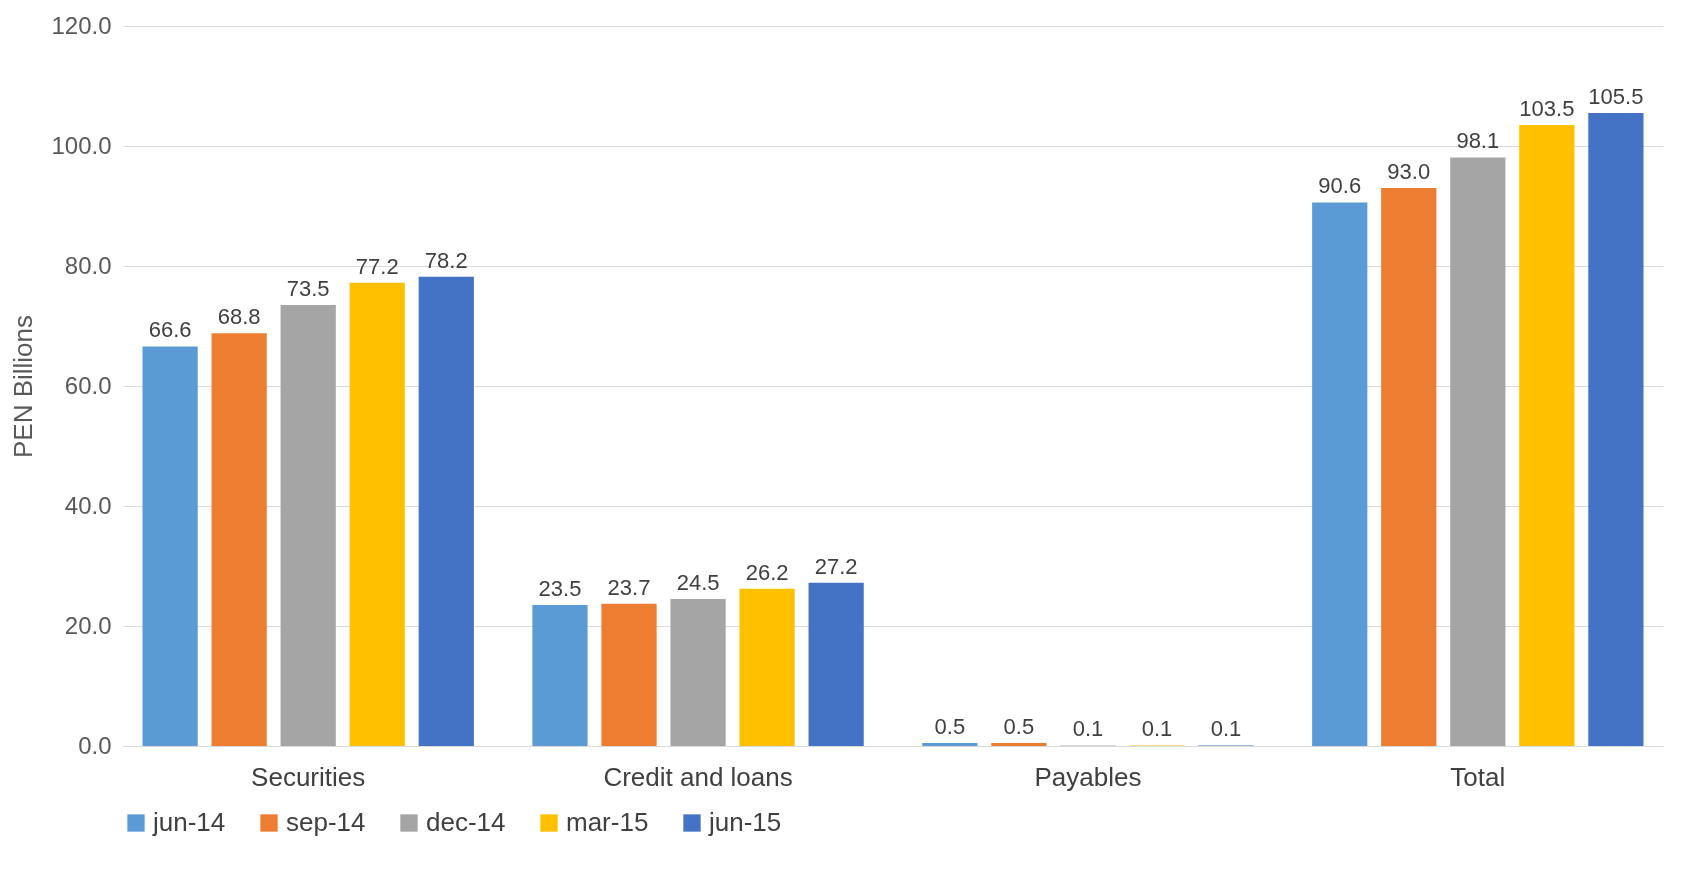 The width and height of the screenshot is (1698, 892). I want to click on legend-label: mar-15, so click(607, 822).